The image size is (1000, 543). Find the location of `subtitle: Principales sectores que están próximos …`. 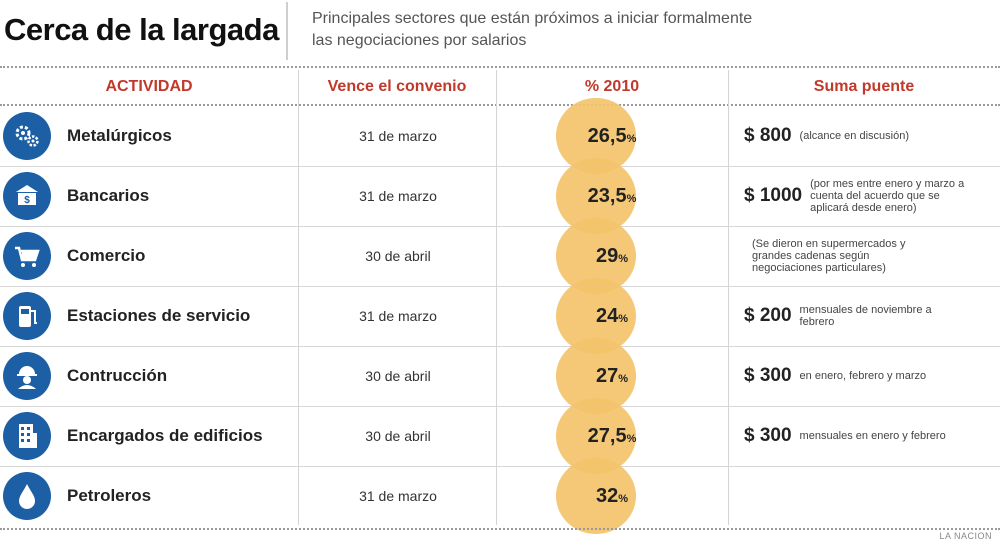

subtitle: Principales sectores que están próximos … is located at coordinates (582, 30).